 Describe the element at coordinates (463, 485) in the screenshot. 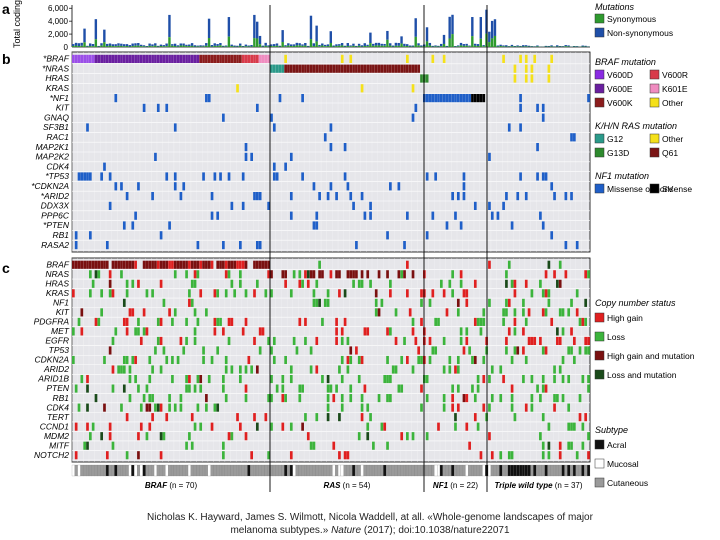

I see `group-label-n: (n = 22)` at that location.